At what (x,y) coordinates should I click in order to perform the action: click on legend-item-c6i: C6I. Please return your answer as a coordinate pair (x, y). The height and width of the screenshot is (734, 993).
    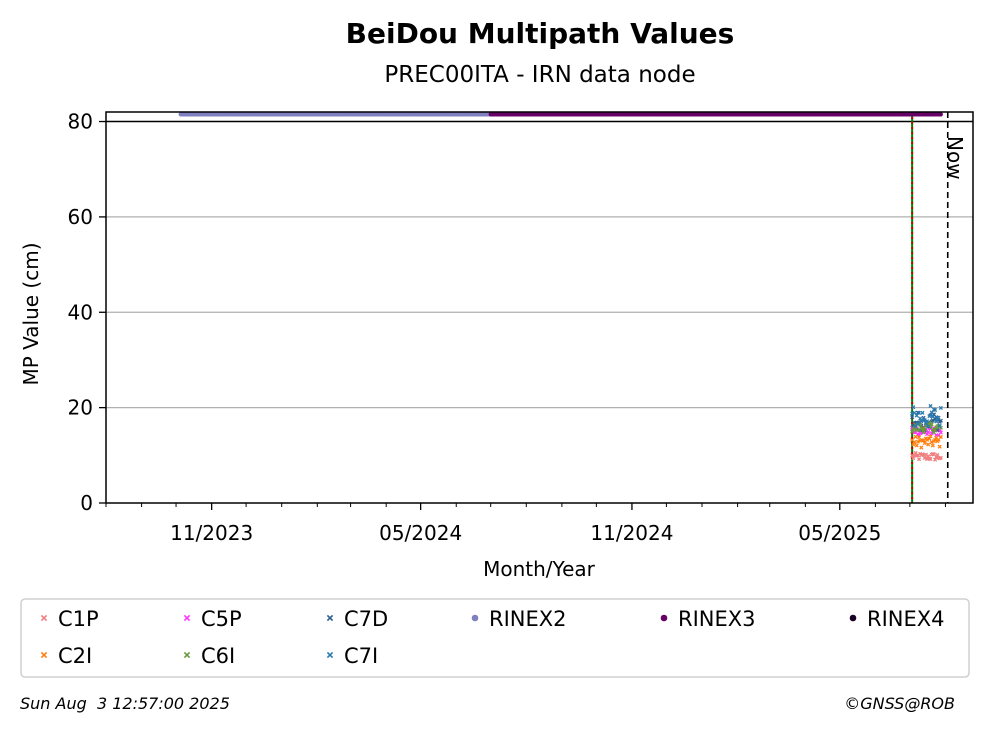
    Looking at the image, I should click on (209, 656).